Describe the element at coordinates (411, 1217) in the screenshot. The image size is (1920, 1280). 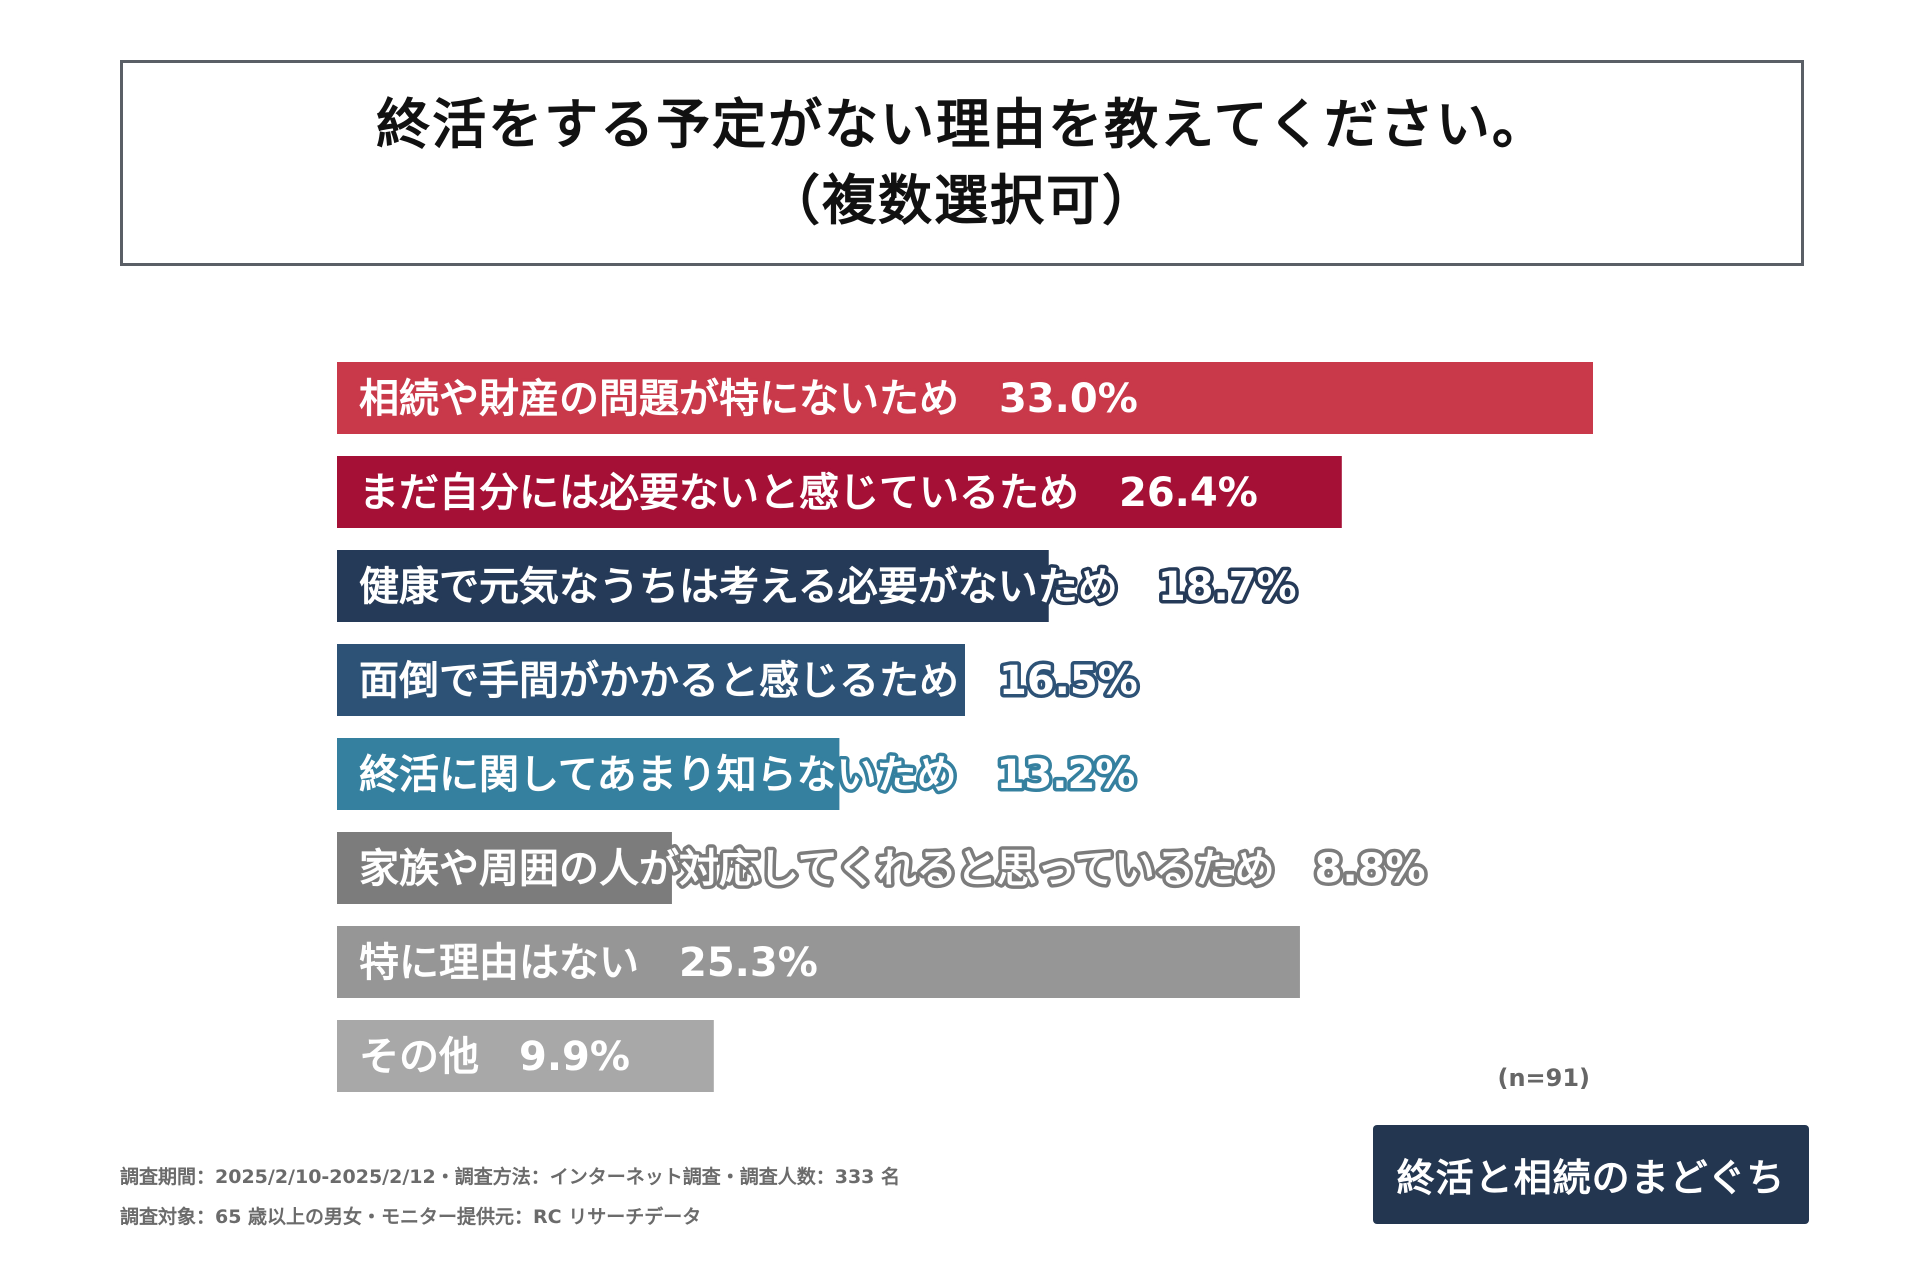
I see `survey-info-line-2: 調査対象：65 歳以上の男女・モニター提供元：RC リサーチデータ` at that location.